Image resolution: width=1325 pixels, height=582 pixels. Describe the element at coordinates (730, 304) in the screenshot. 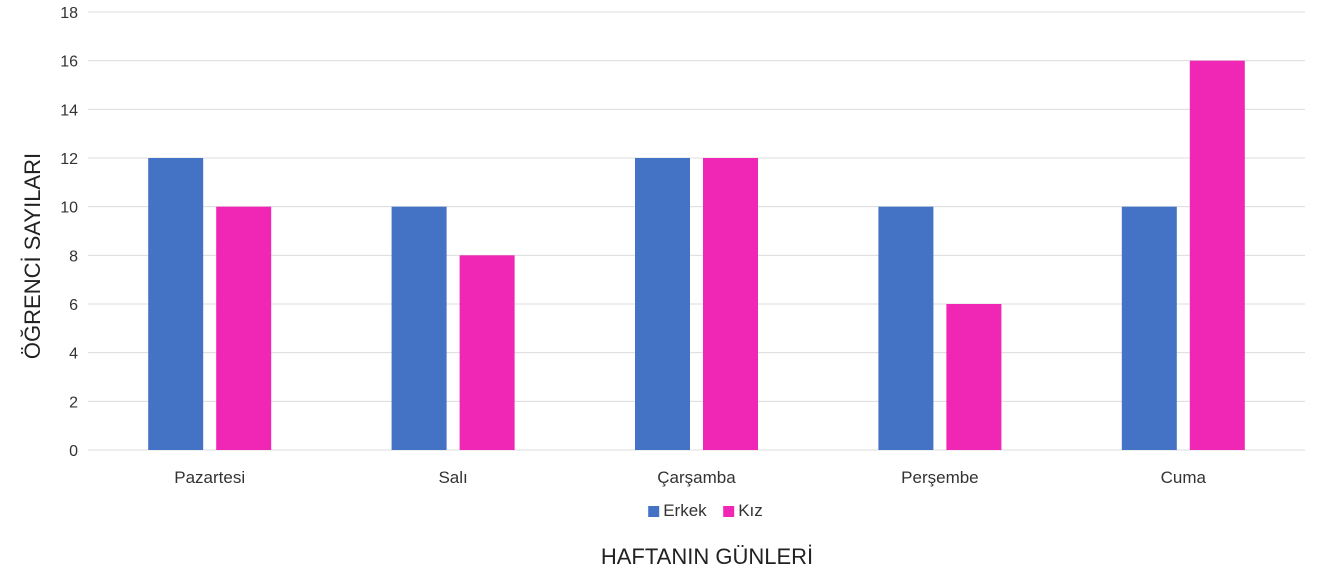

I see `bar-kız-2` at that location.